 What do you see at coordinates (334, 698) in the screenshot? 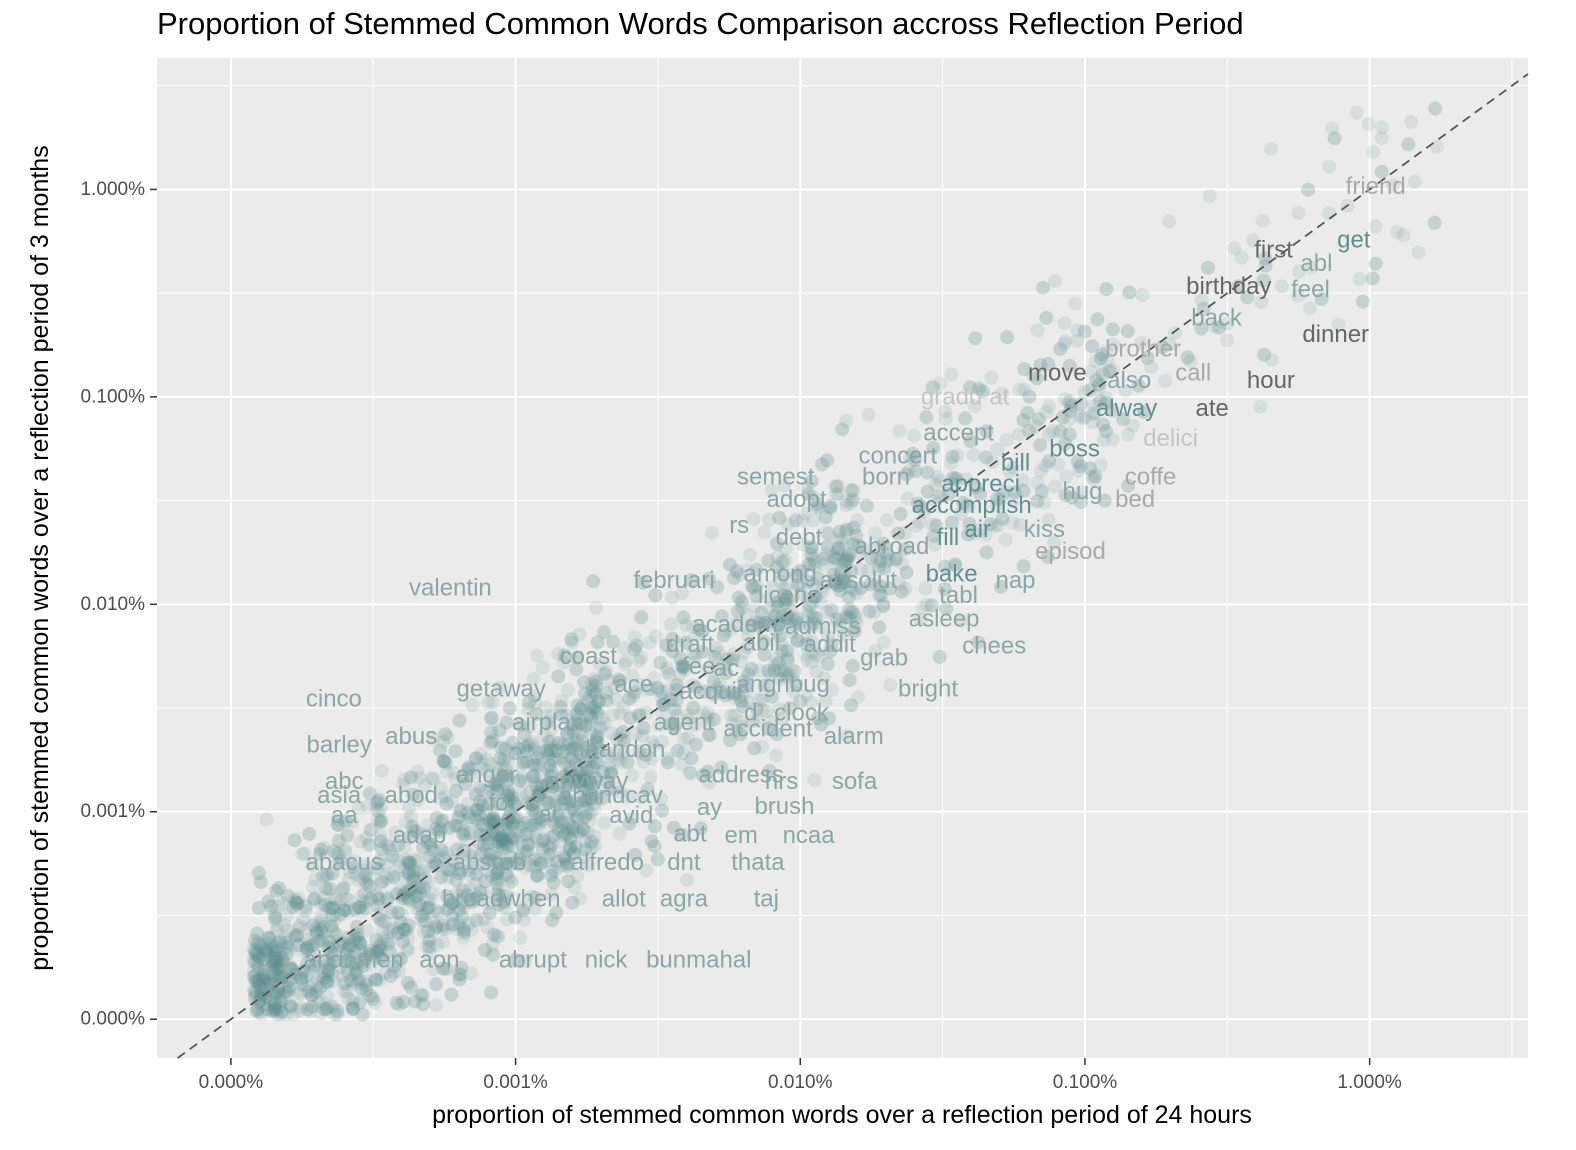
I see `word-label: cinco` at bounding box center [334, 698].